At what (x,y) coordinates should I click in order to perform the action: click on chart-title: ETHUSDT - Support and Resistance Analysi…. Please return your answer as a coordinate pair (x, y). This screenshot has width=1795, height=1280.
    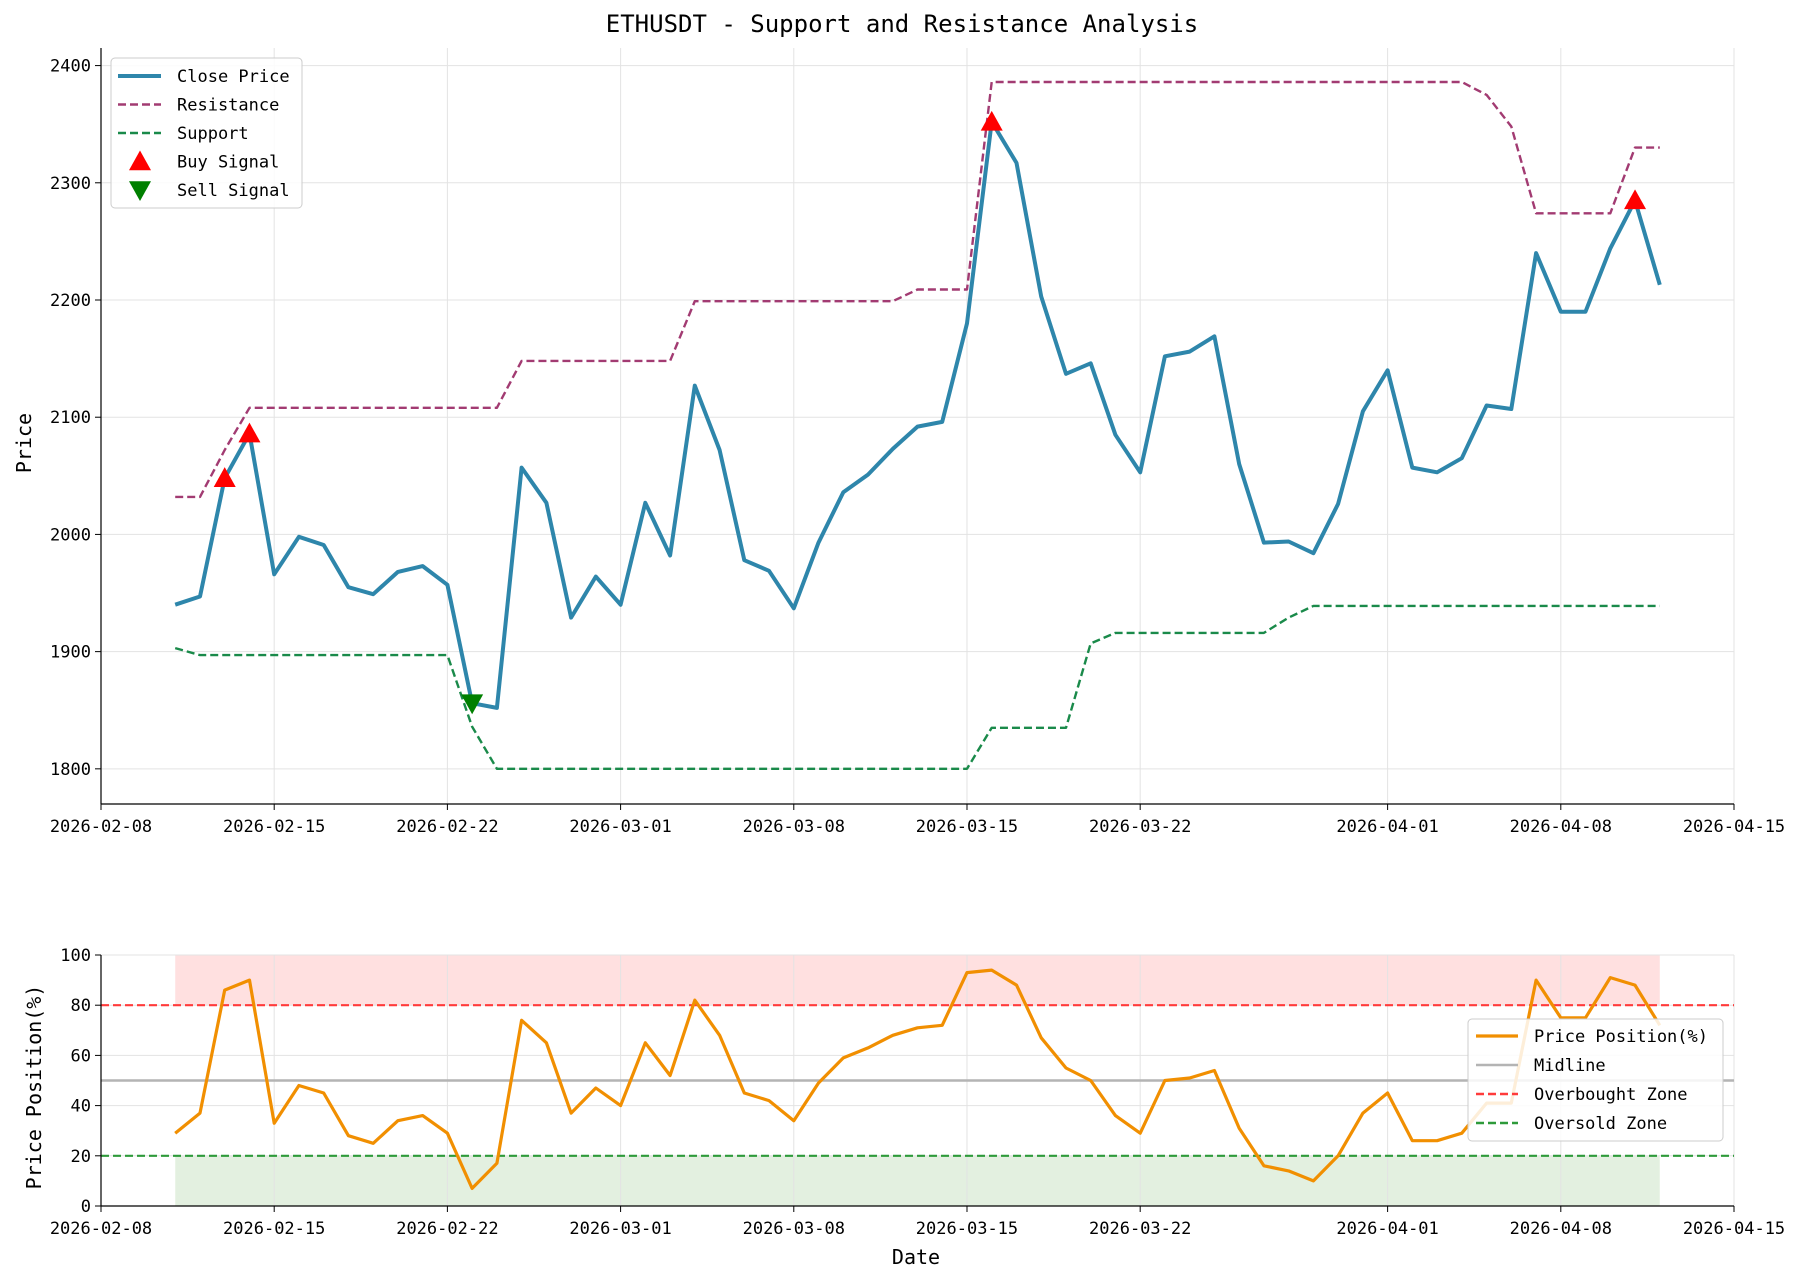
    Looking at the image, I should click on (902, 24).